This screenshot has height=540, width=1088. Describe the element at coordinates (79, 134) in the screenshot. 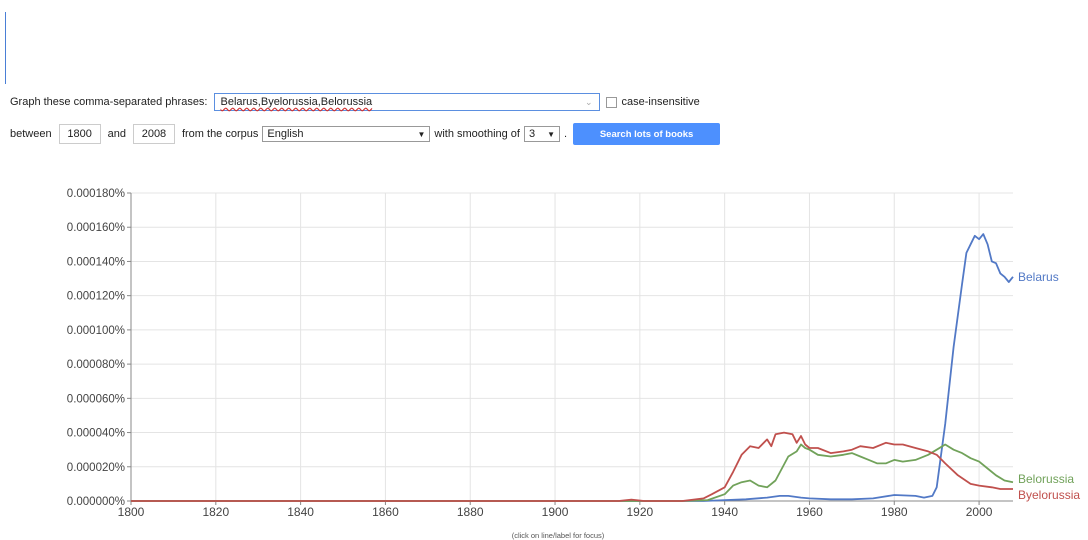

I see `start-year-input: 1800` at that location.